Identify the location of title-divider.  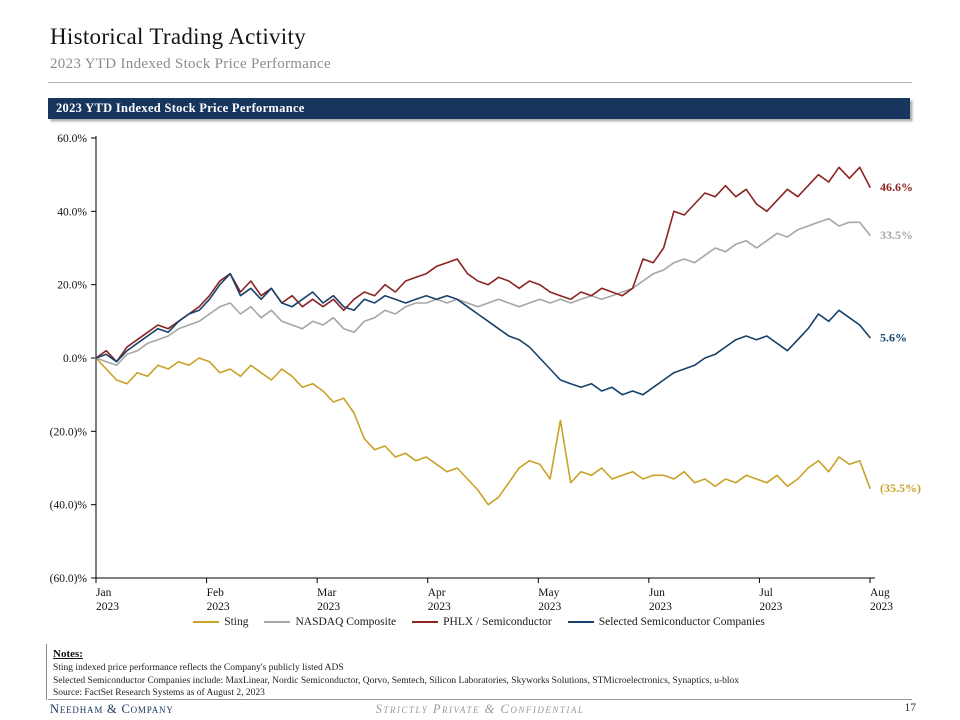
(480, 82).